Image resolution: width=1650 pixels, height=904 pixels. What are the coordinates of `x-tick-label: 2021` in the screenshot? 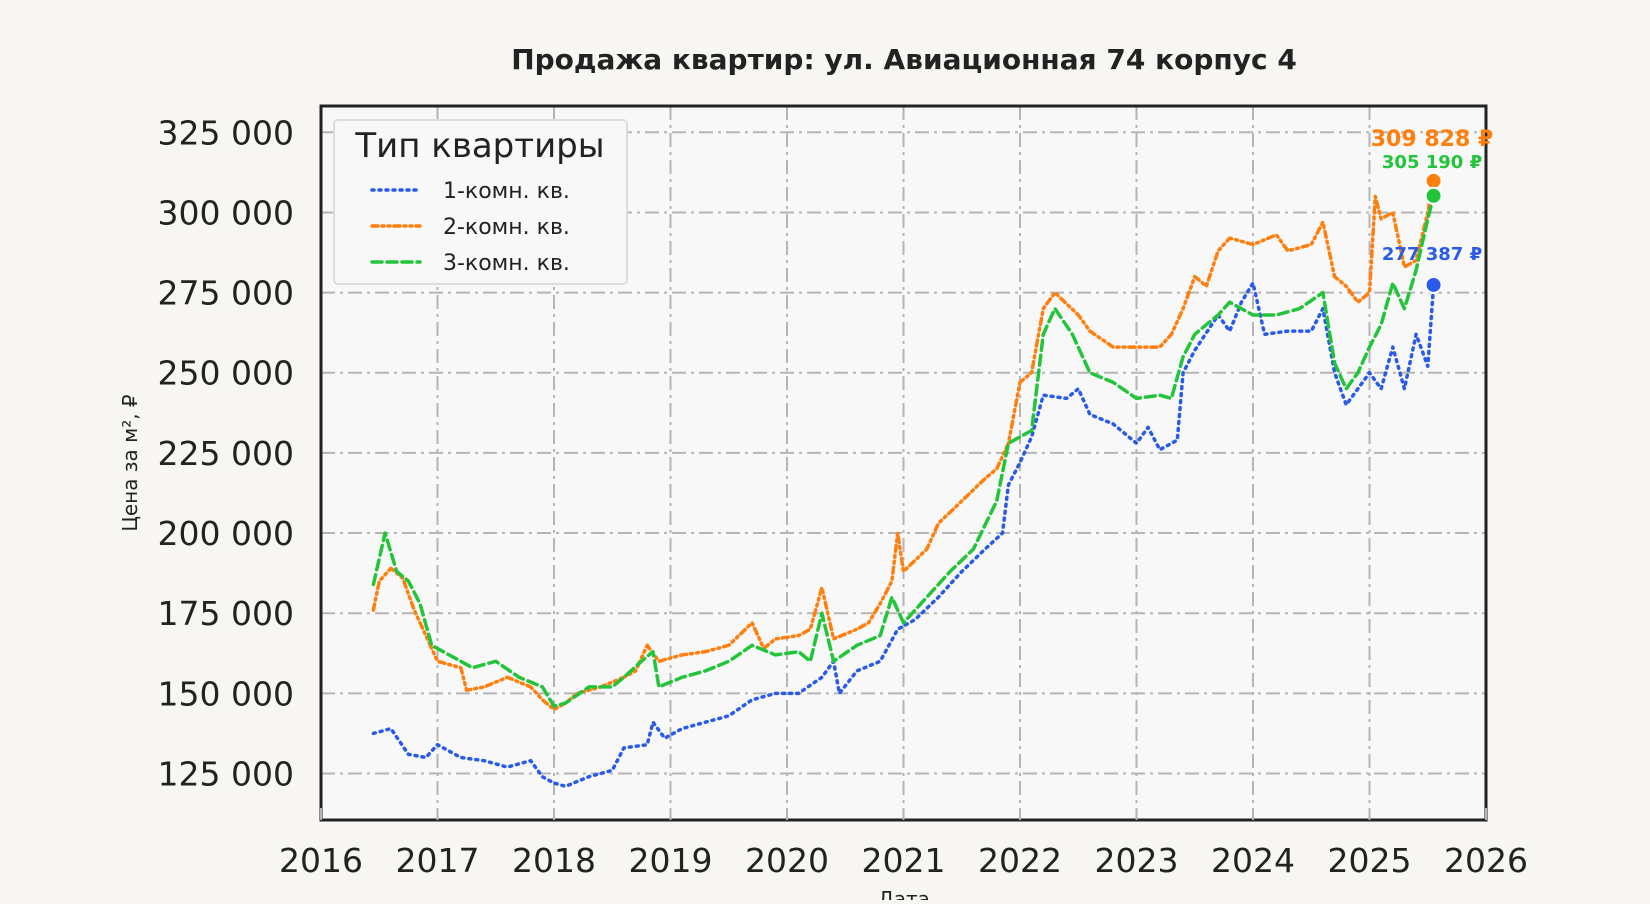 It's located at (904, 860).